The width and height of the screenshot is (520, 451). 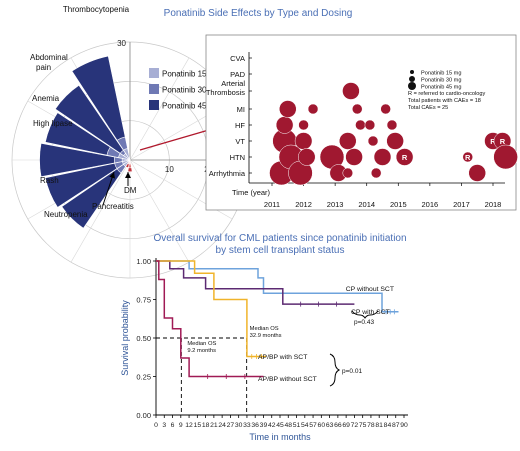 I want to click on bubble-category-label: CVA, so click(x=237, y=58).